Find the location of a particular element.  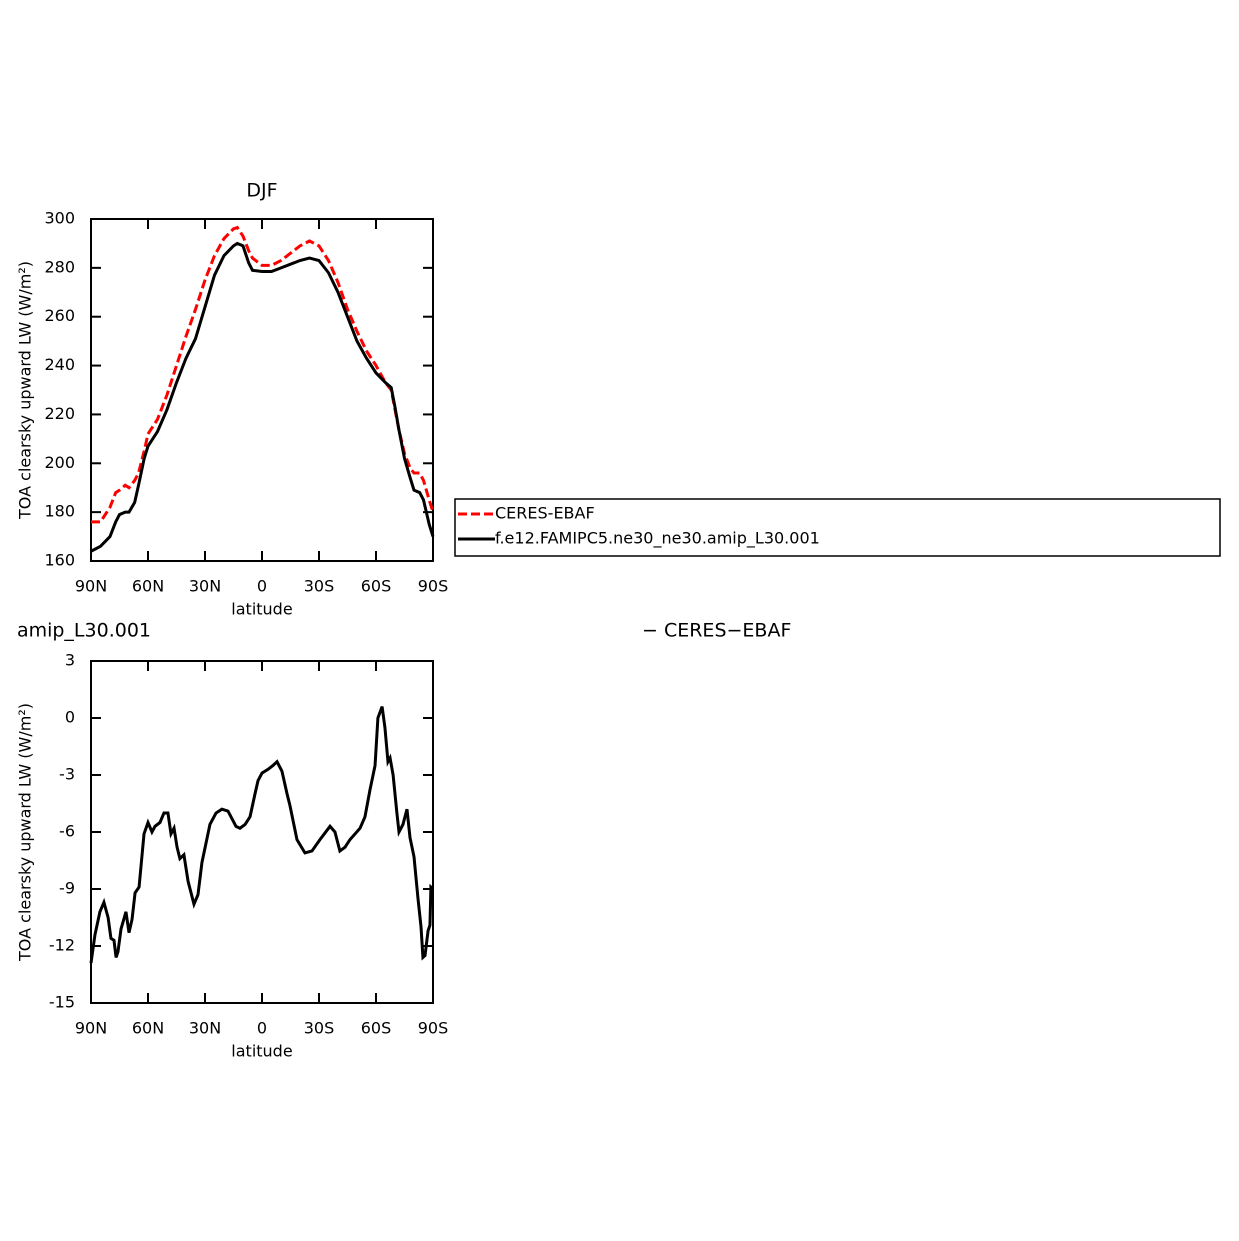

y-tick-label: -6 is located at coordinates (67, 831).